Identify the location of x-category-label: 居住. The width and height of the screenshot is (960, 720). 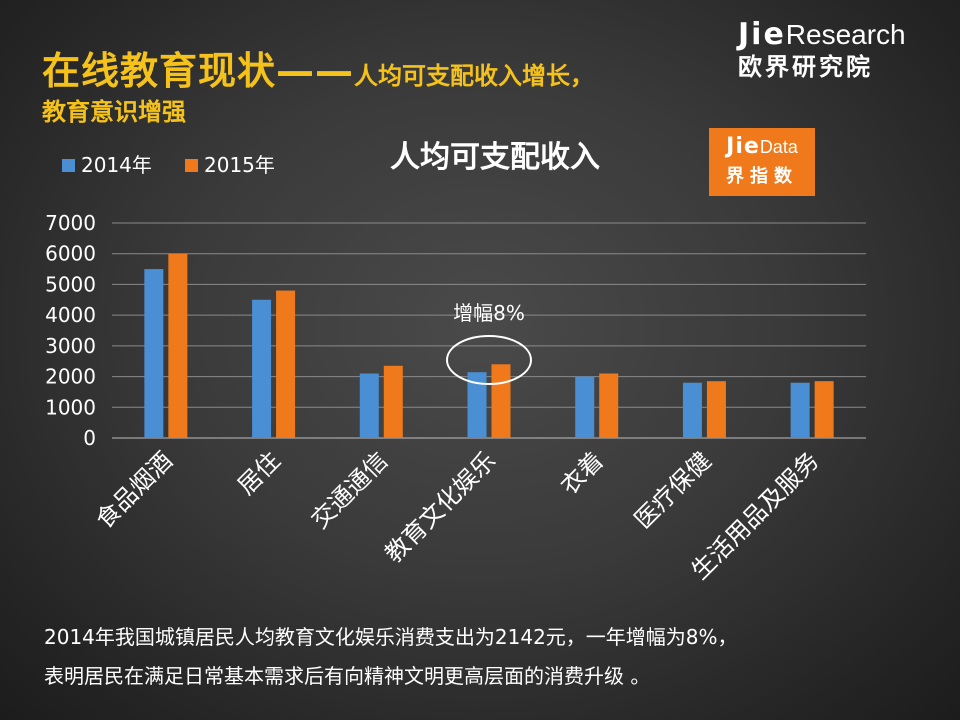
(259, 473).